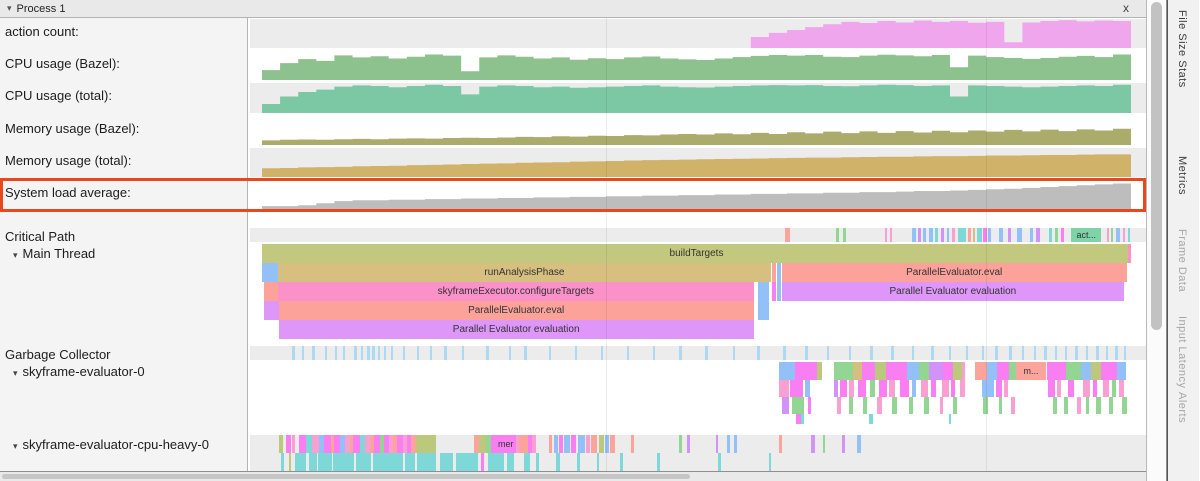  What do you see at coordinates (953, 291) in the screenshot?
I see `flame-bar: Parallel Evaluator evaluation` at bounding box center [953, 291].